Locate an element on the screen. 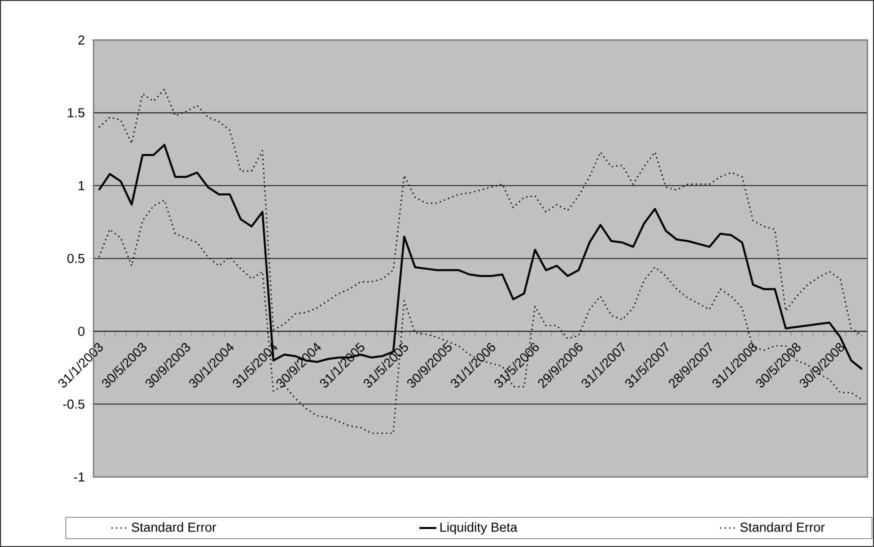  y-tick-label: -0.5 is located at coordinates (73, 404).